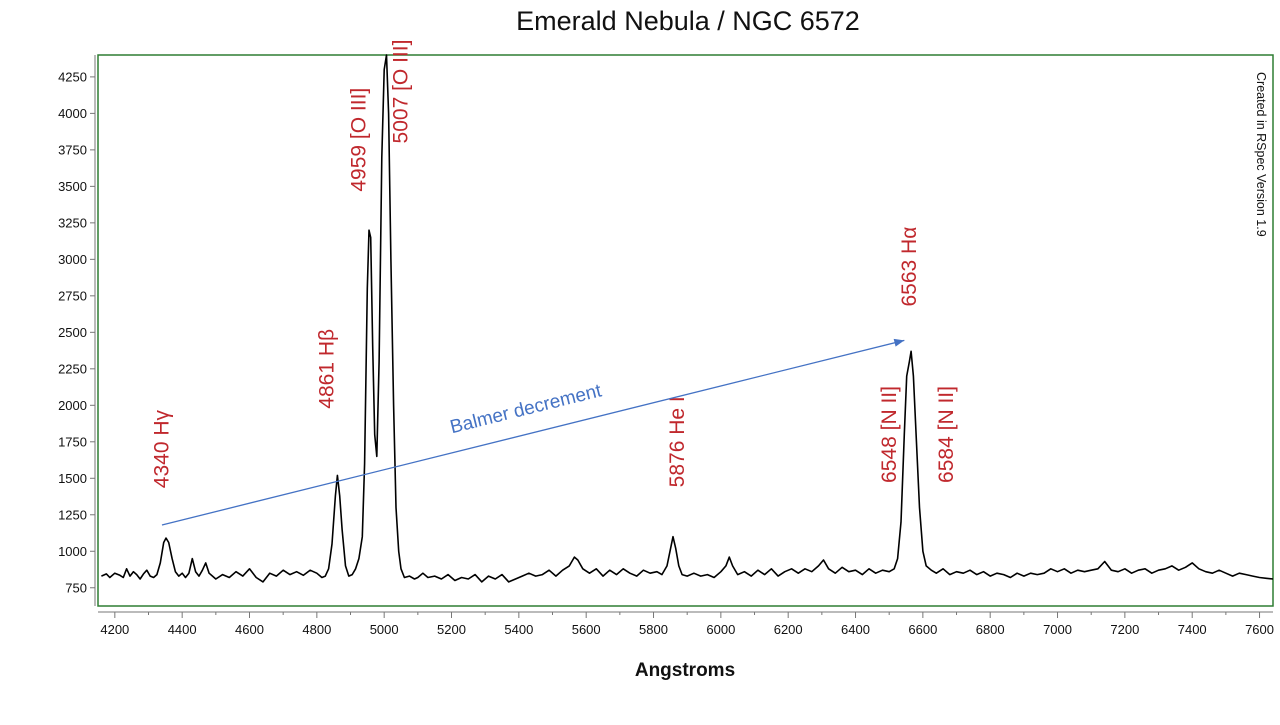  I want to click on emission-line-label: 4861 Hβ, so click(327, 369).